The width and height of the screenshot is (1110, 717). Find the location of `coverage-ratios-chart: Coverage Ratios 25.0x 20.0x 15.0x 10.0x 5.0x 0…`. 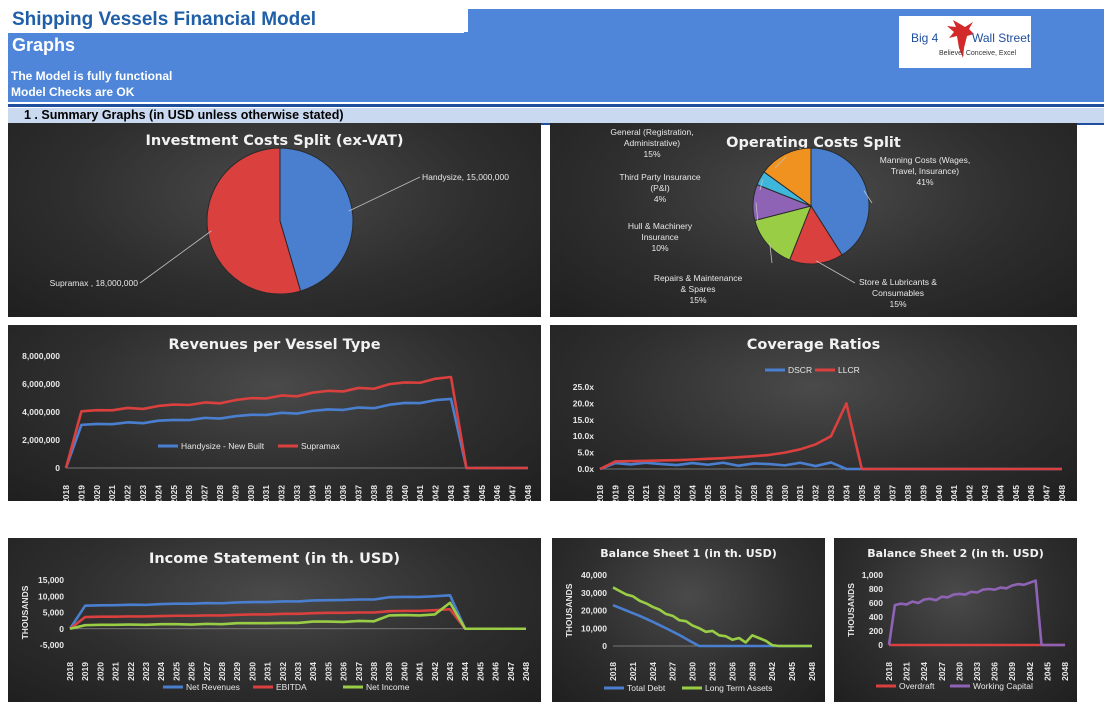

coverage-ratios-chart: Coverage Ratios 25.0x 20.0x 15.0x 10.0x 5.0x 0… is located at coordinates (813, 413).